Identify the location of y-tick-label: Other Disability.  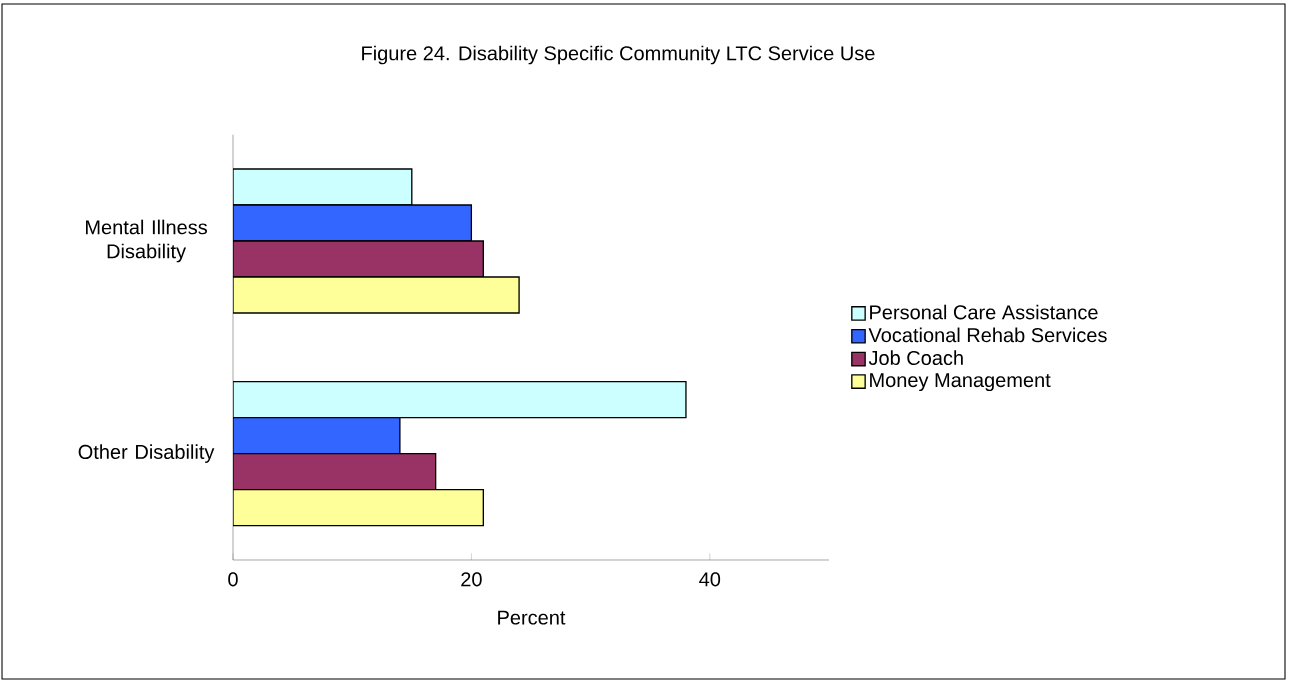
(146, 453).